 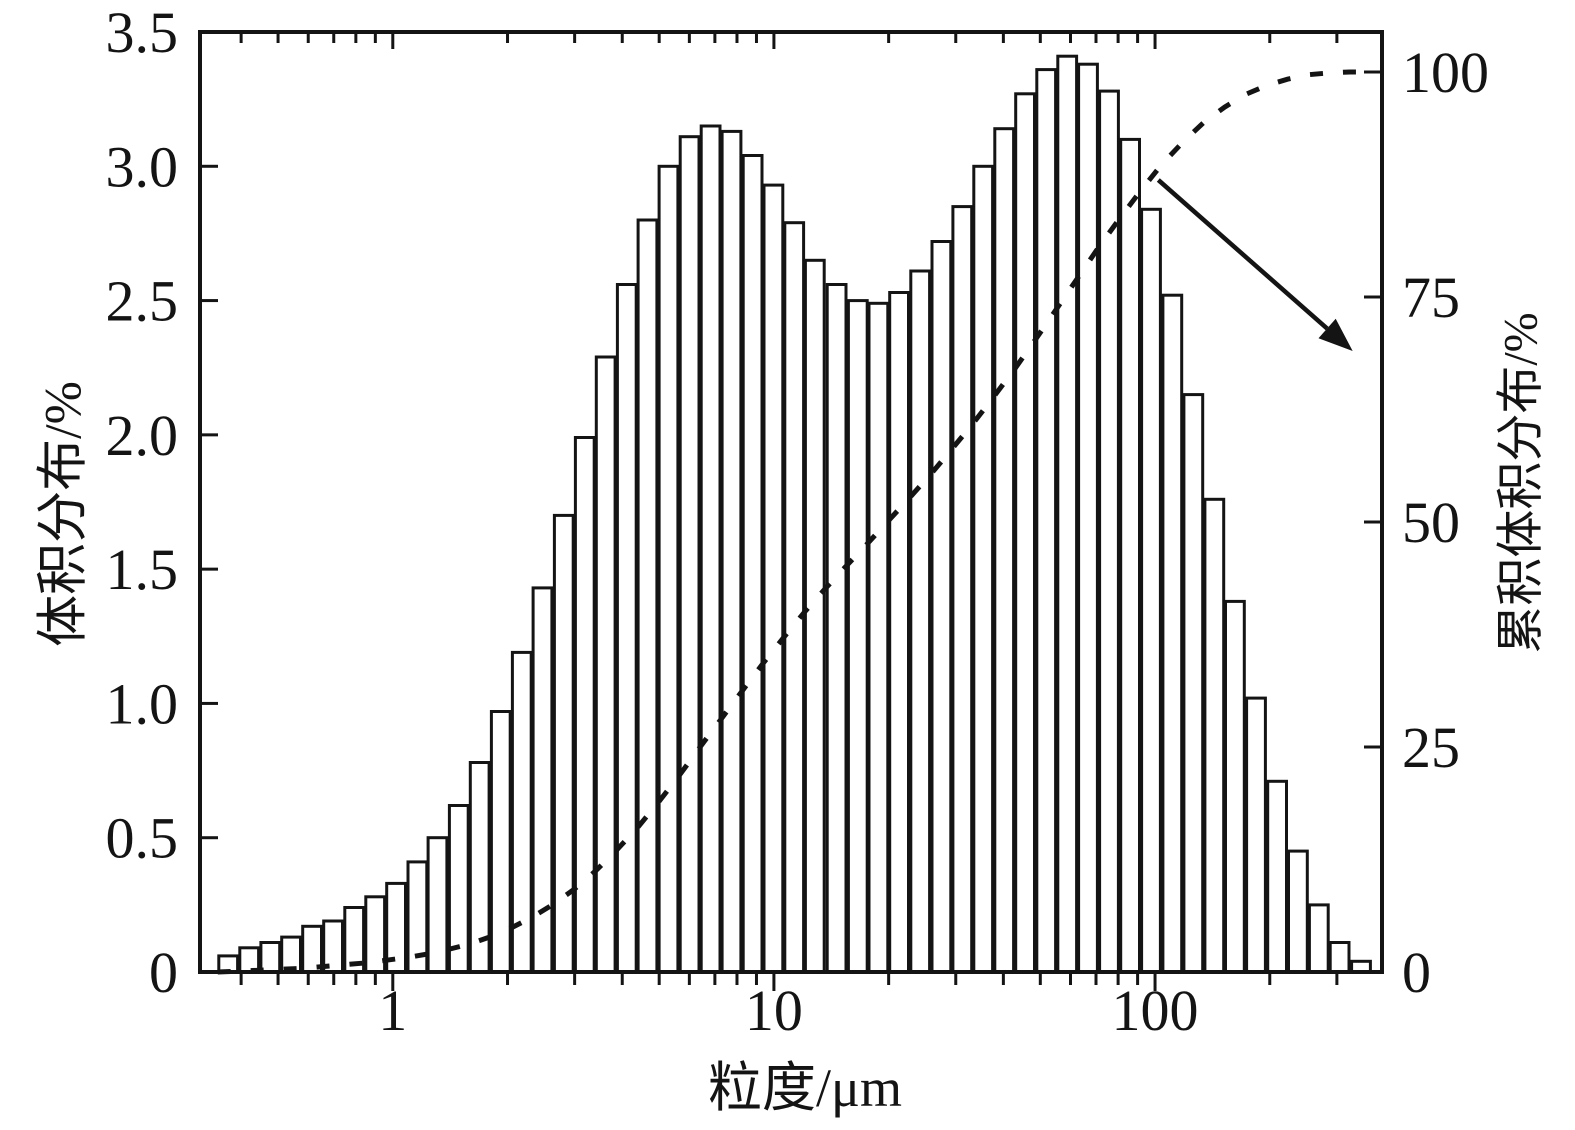 I want to click on left-tick-label: 2.5, so click(x=142, y=301).